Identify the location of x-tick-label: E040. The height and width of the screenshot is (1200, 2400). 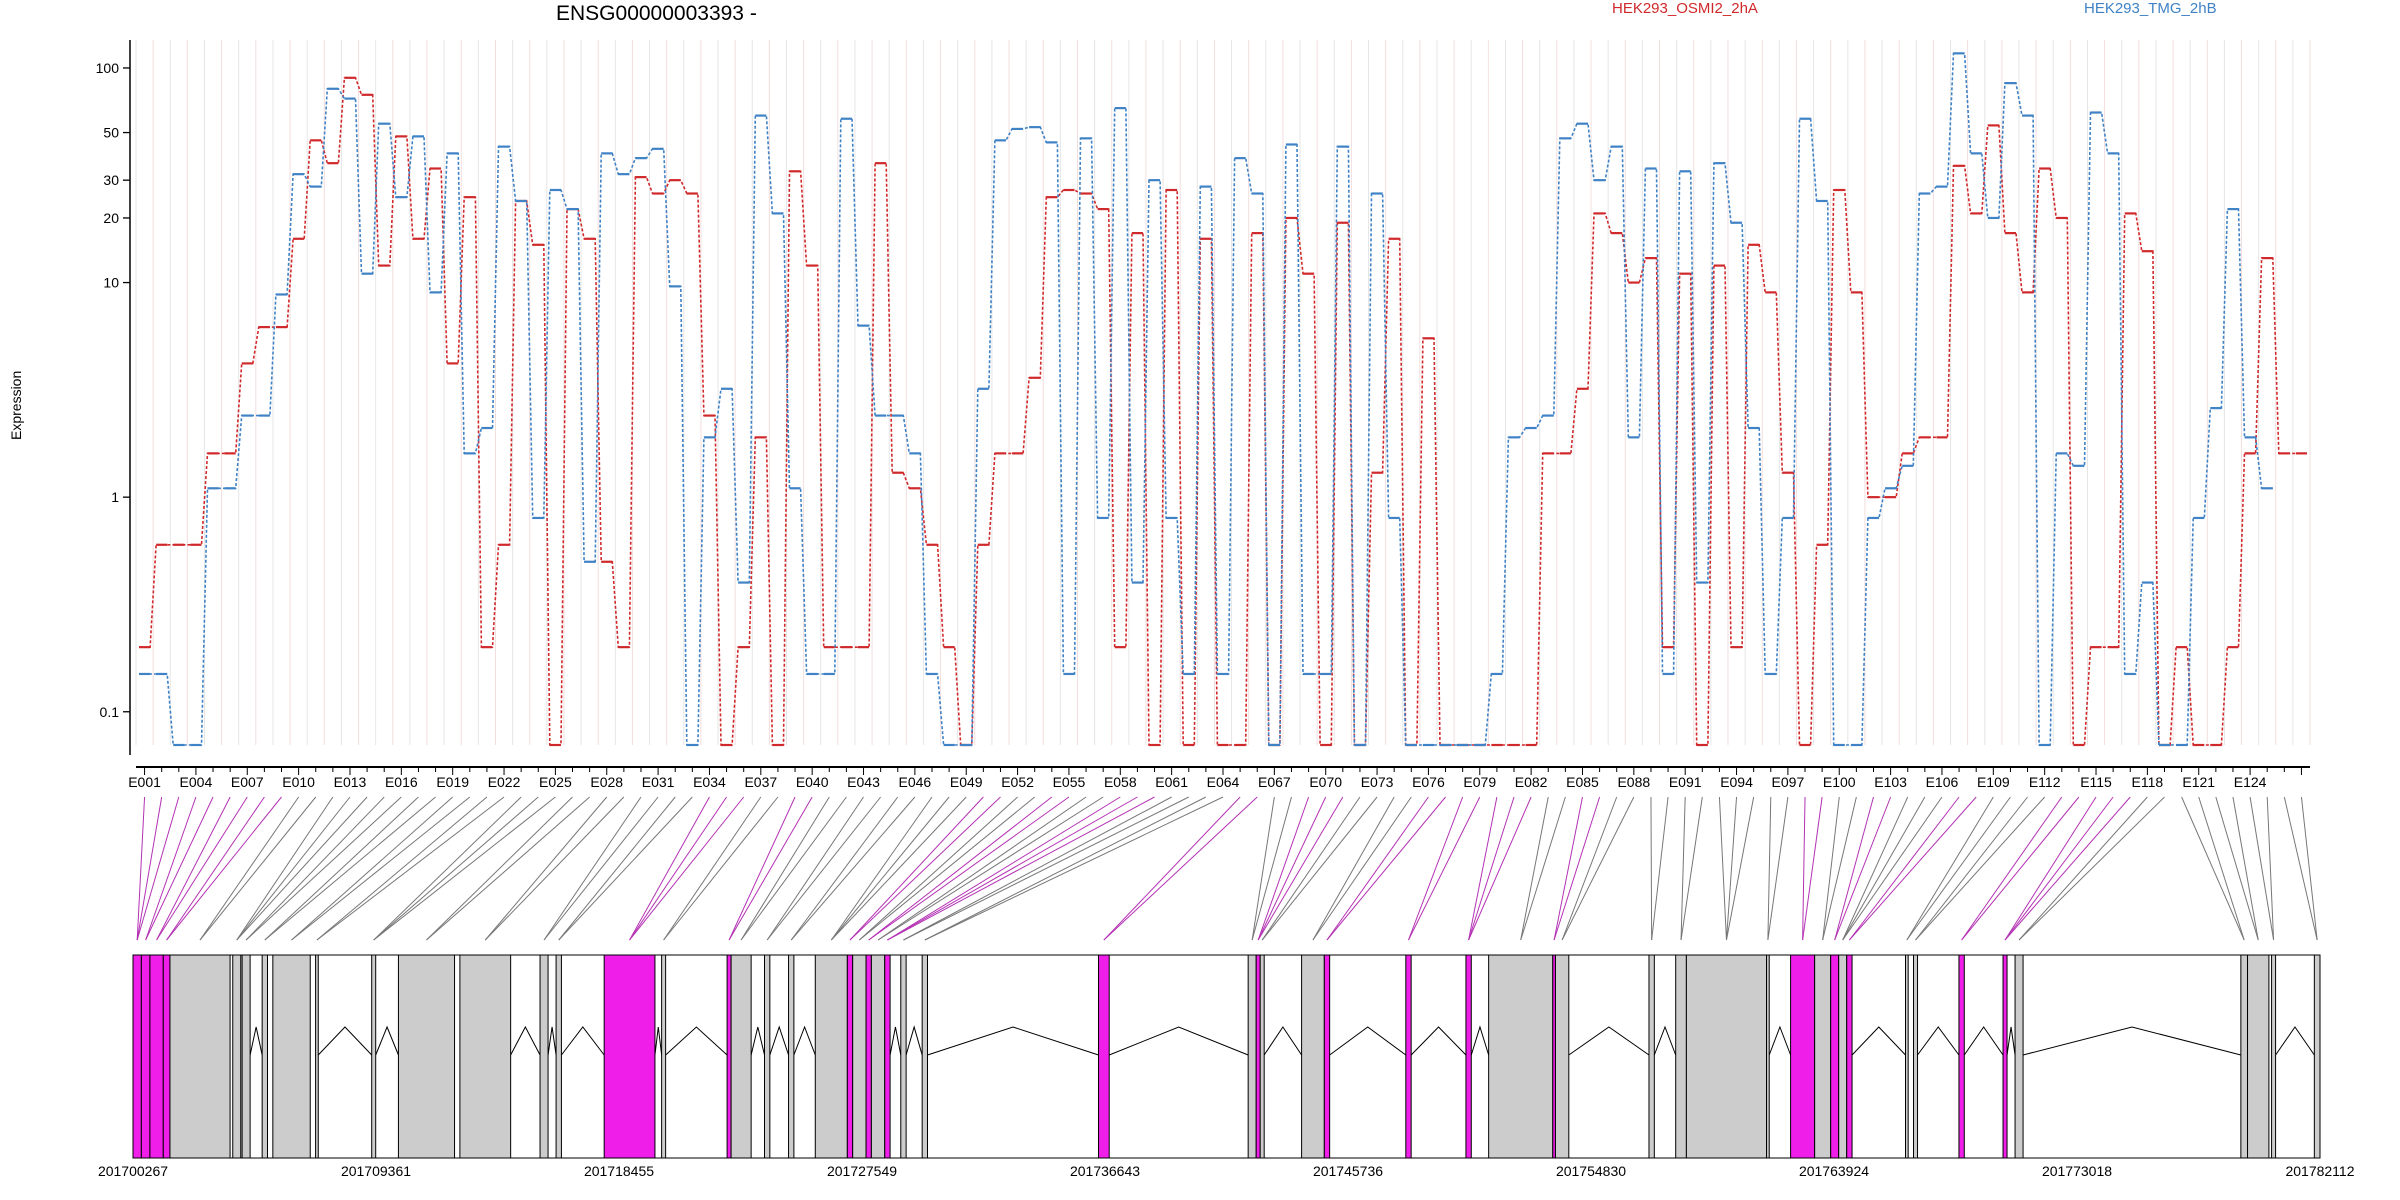
(812, 782).